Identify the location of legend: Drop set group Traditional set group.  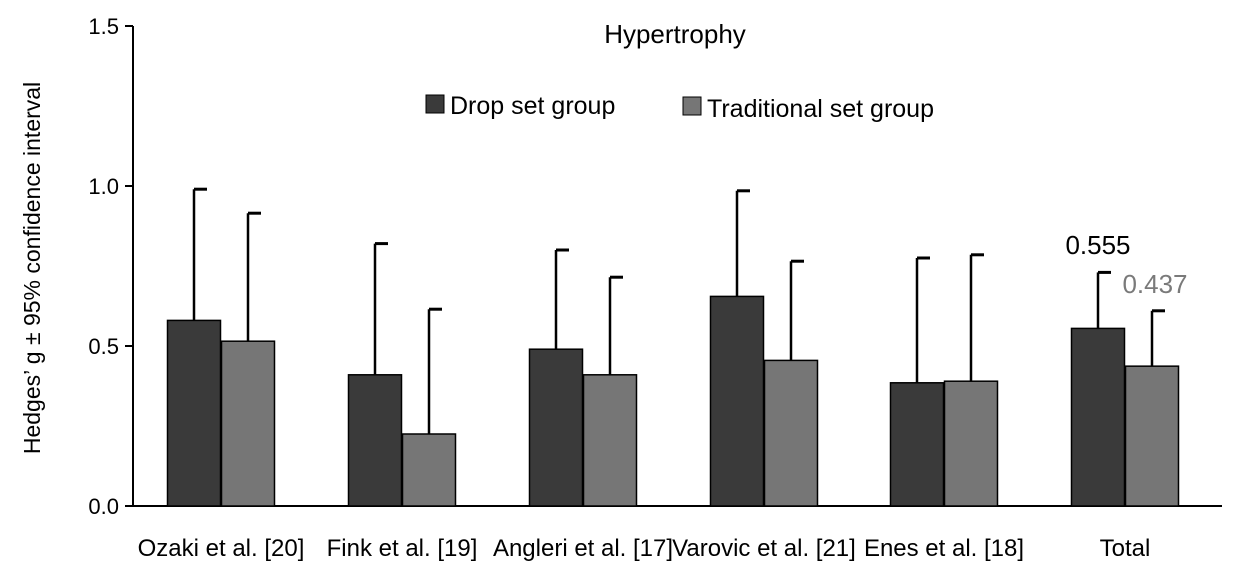
(679, 107).